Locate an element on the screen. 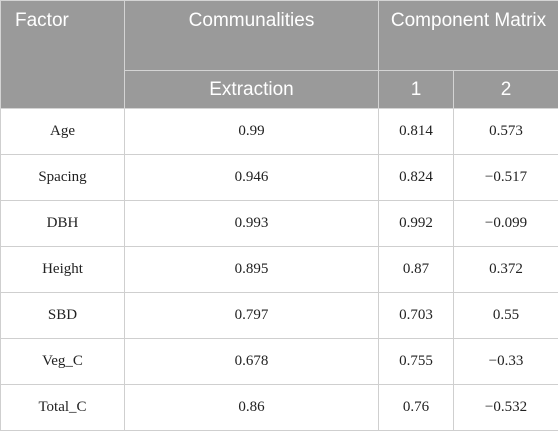 This screenshot has width=558, height=438. extraction-cell: 0.993 is located at coordinates (251, 223).